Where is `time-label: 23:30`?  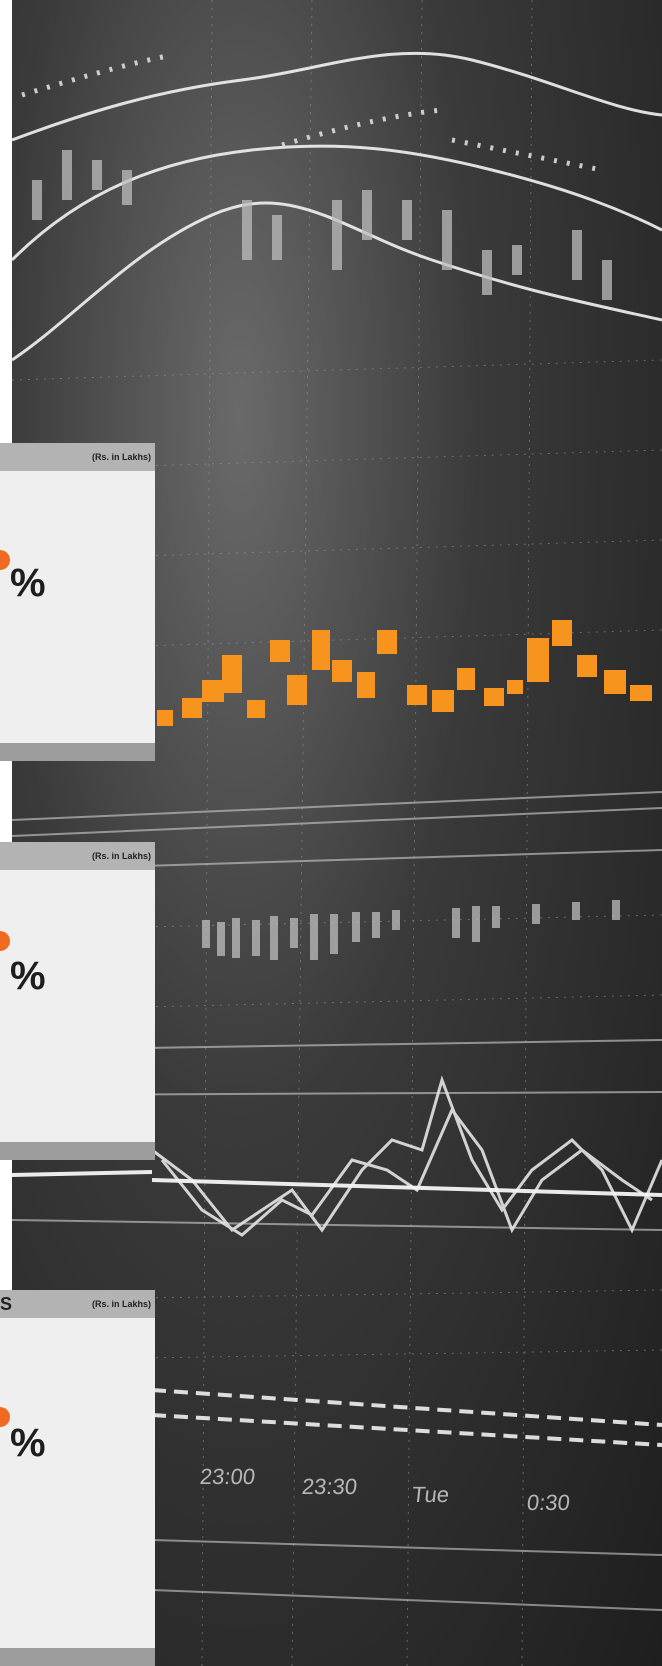 time-label: 23:30 is located at coordinates (329, 1486).